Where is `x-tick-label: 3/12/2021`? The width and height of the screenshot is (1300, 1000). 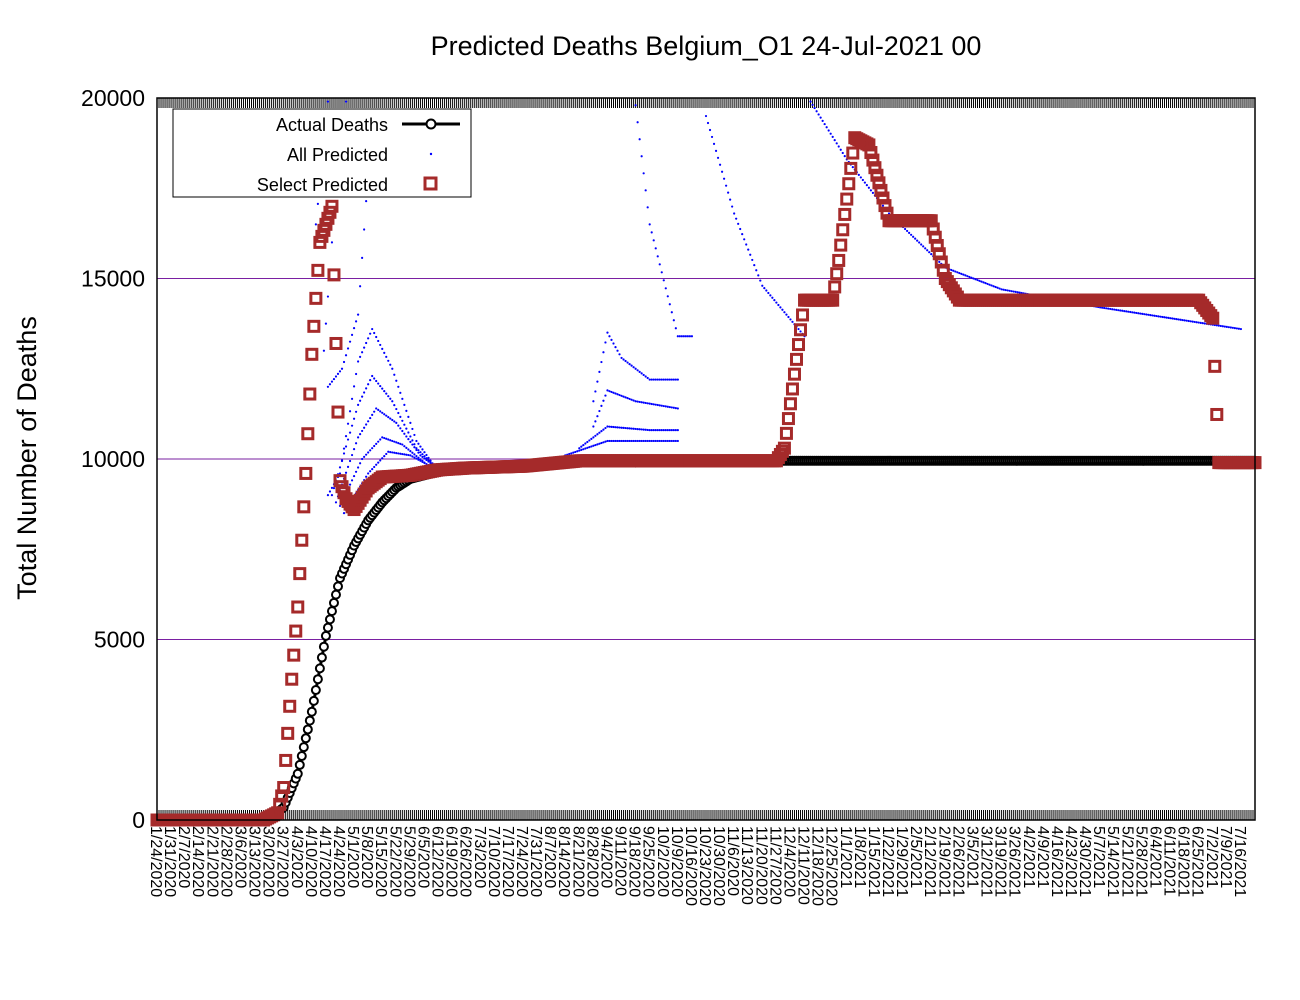 x-tick-label: 3/12/2021 is located at coordinates (986, 861).